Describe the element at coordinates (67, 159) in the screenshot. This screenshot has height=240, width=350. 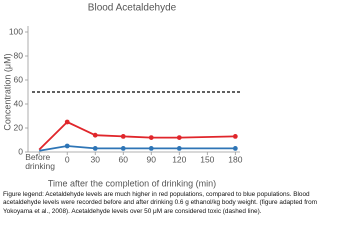
I see `x-tick-label: 0` at that location.